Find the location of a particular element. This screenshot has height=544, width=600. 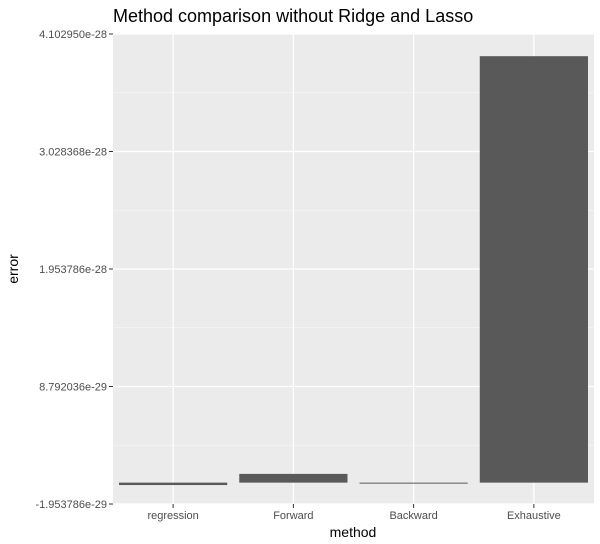

bar-forward is located at coordinates (293, 478).